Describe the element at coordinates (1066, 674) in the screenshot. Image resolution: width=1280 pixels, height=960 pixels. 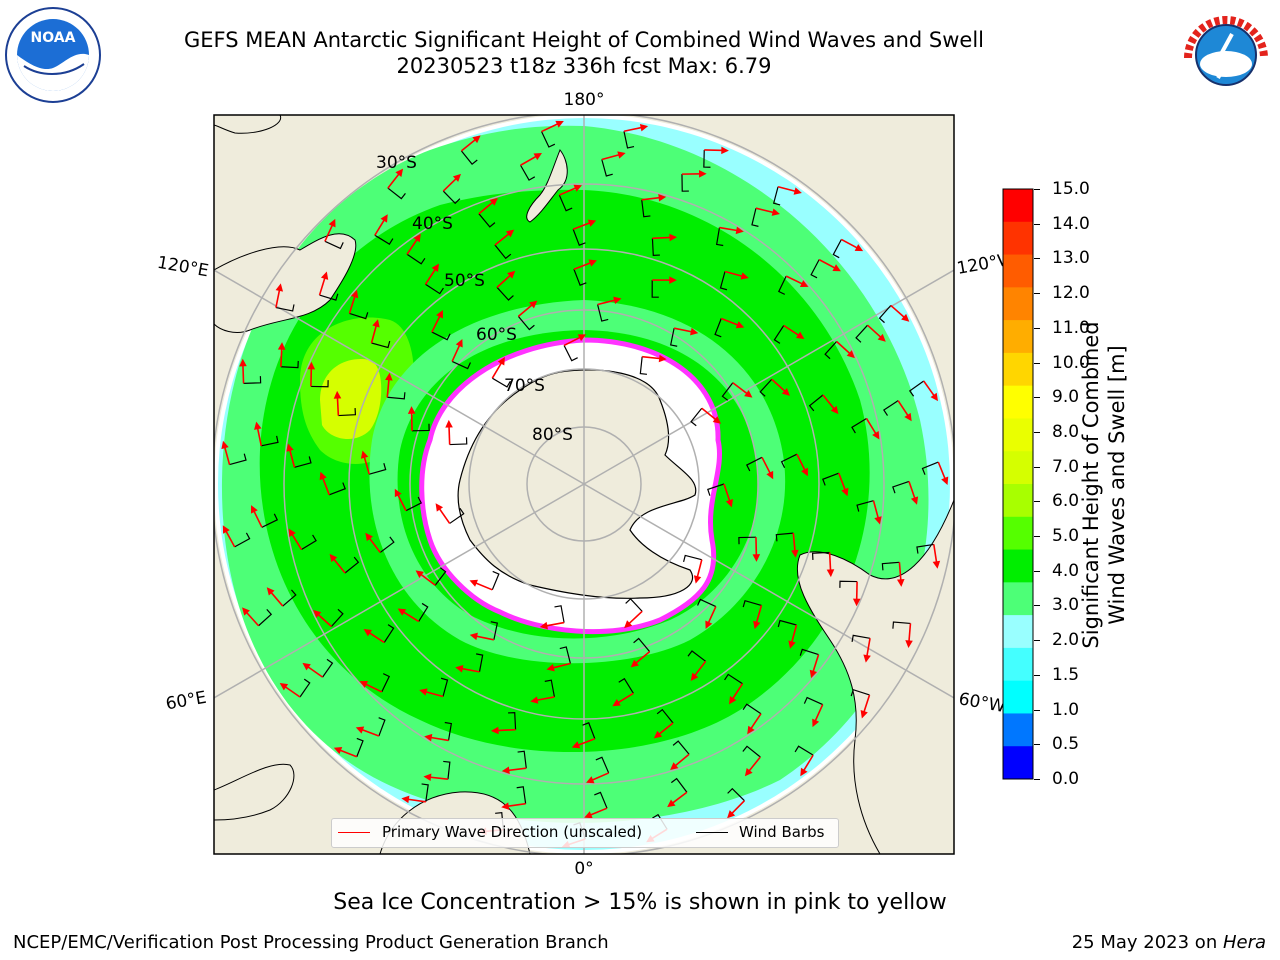
I see `colorbar-tick-label: 1.5` at that location.